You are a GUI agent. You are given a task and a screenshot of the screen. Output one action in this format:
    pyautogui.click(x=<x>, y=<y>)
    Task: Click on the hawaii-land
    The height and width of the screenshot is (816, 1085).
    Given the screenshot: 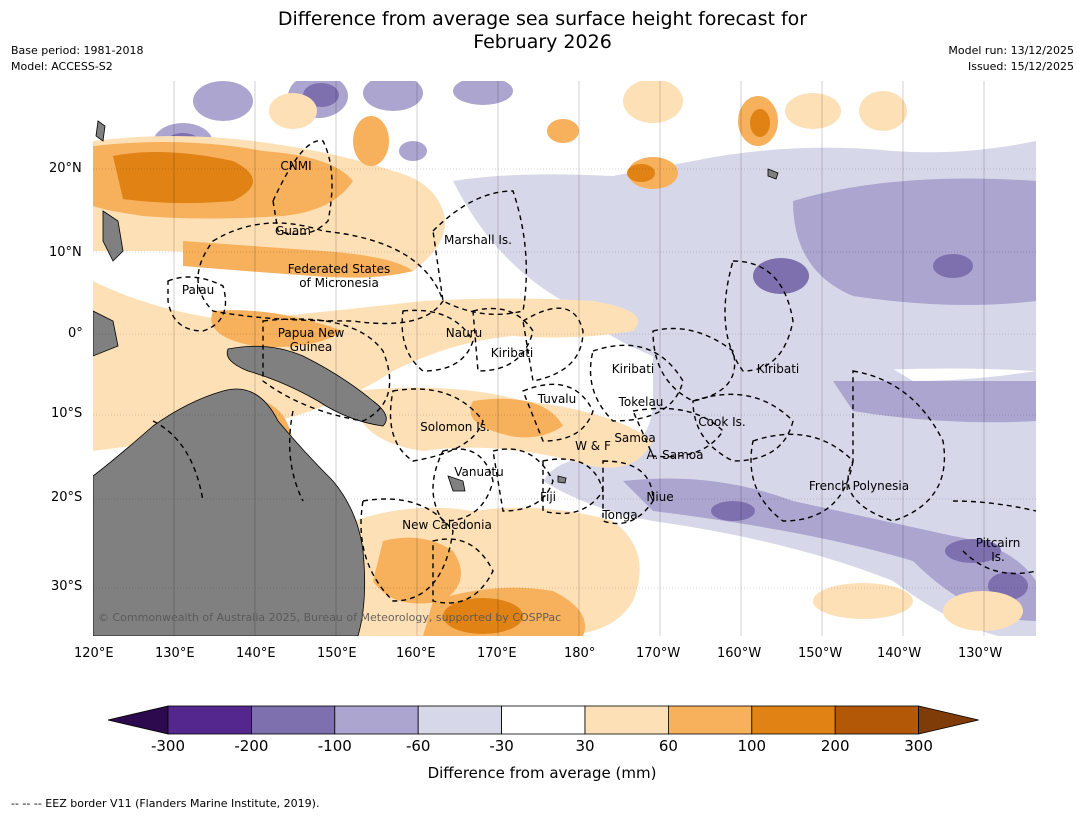 What is the action you would take?
    pyautogui.click(x=773, y=174)
    